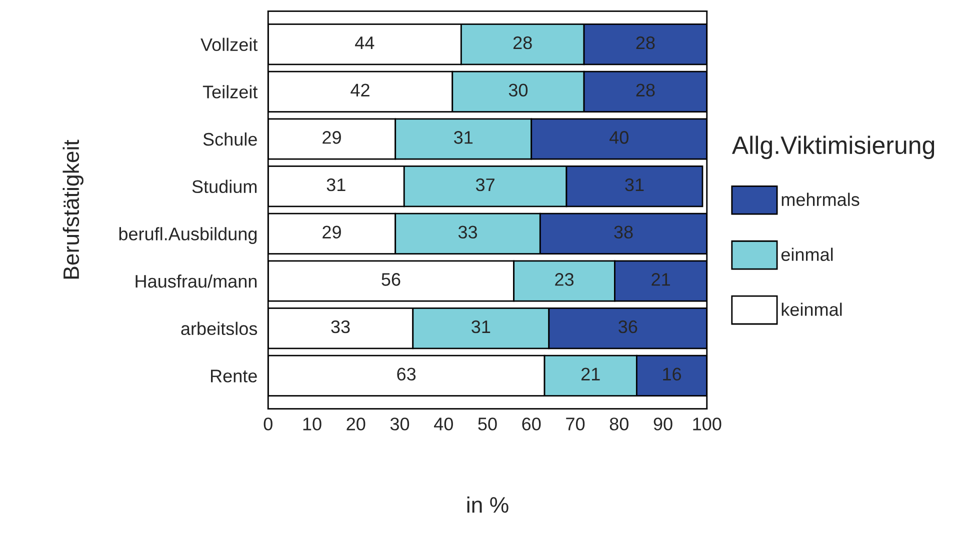 The width and height of the screenshot is (975, 560). I want to click on x-tick-label: 40, so click(443, 424).